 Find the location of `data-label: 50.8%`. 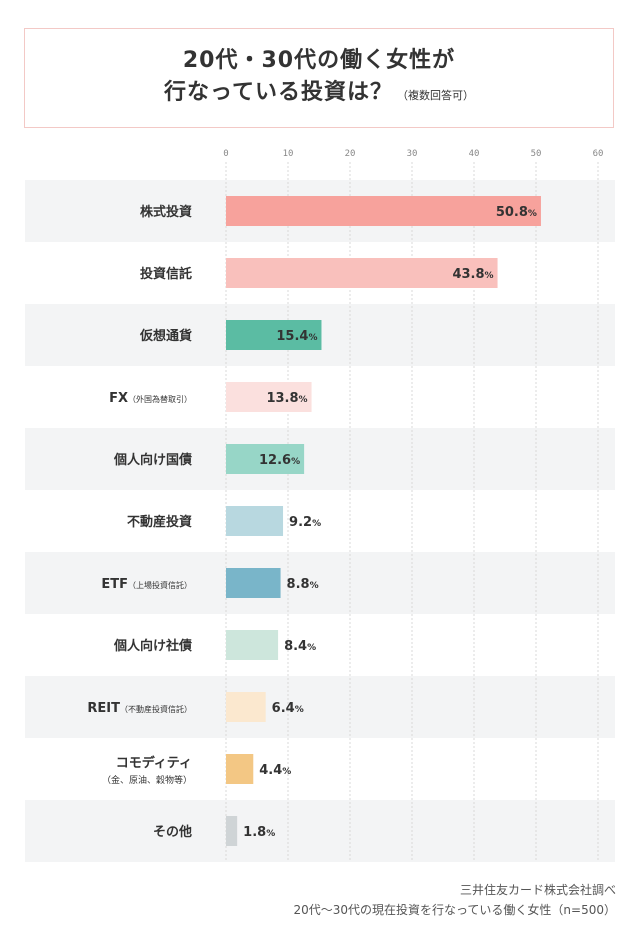

data-label: 50.8% is located at coordinates (516, 212).